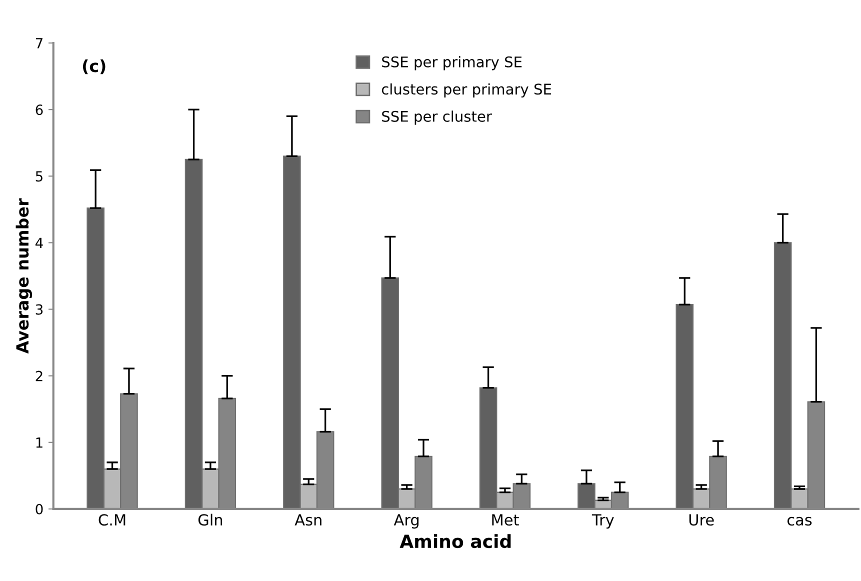  I want to click on x-axis-title: Amino acid, so click(455, 541).